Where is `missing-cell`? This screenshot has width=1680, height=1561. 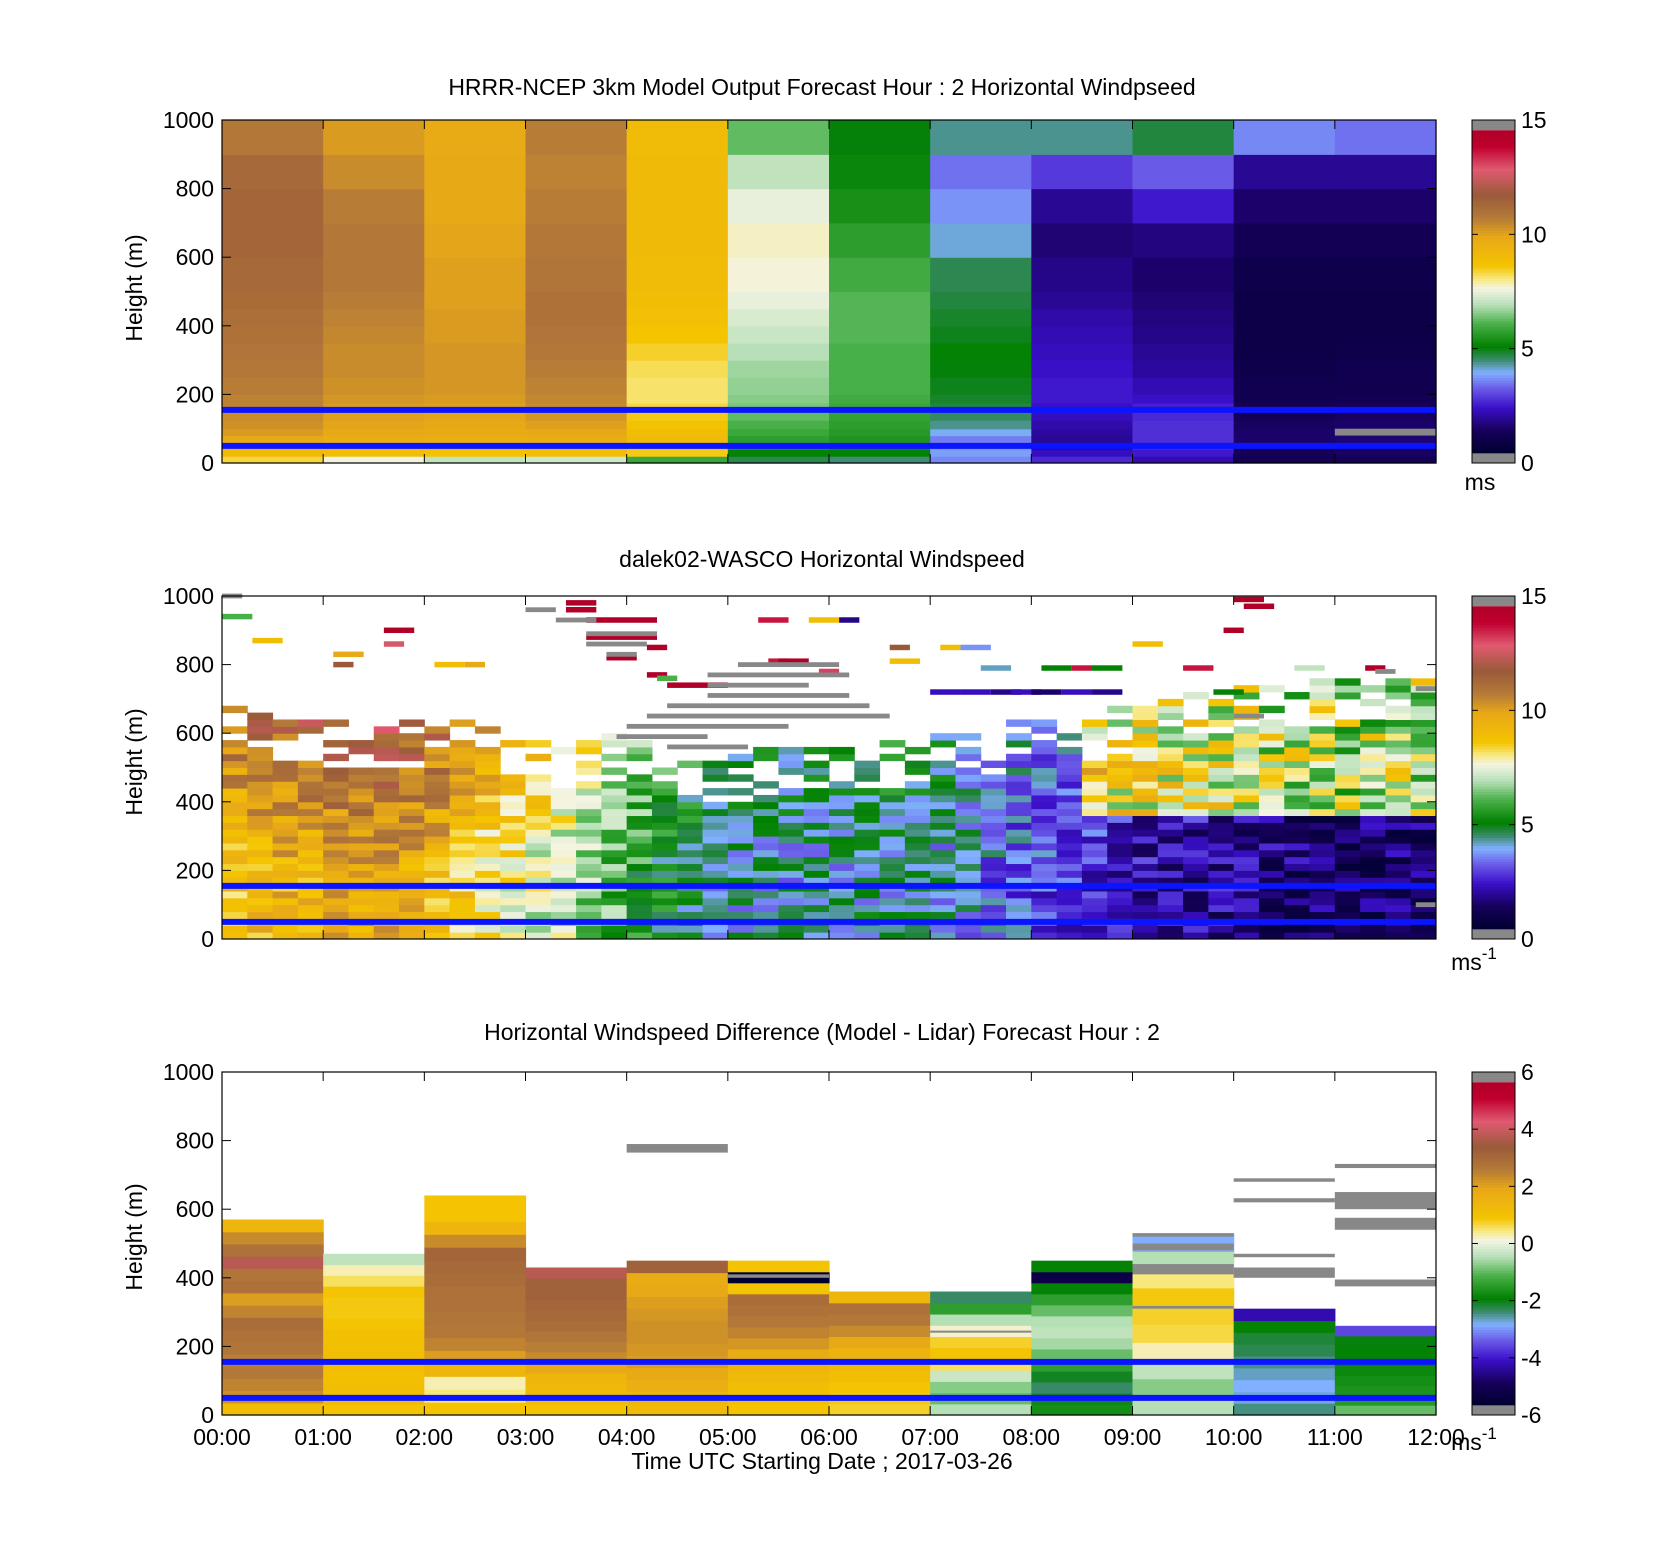
missing-cell is located at coordinates (576, 620).